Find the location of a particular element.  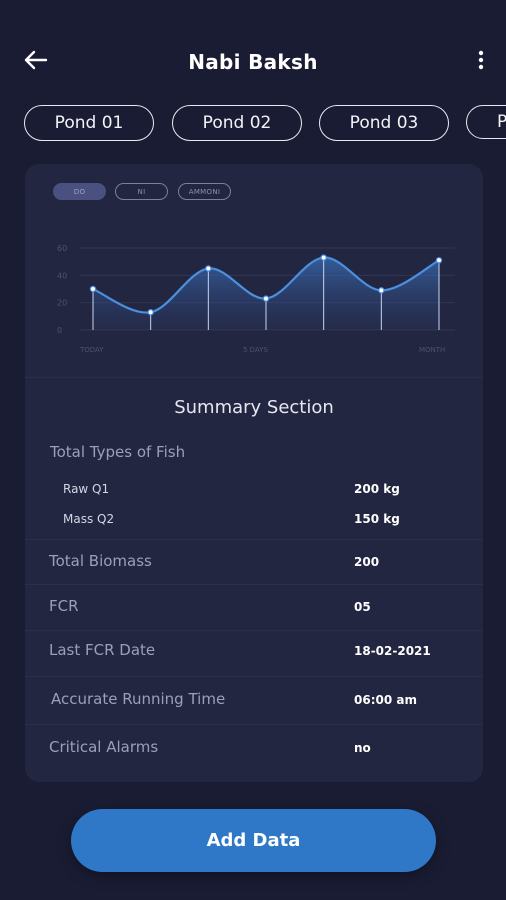

page-title: Nabi Baksh is located at coordinates (253, 62).